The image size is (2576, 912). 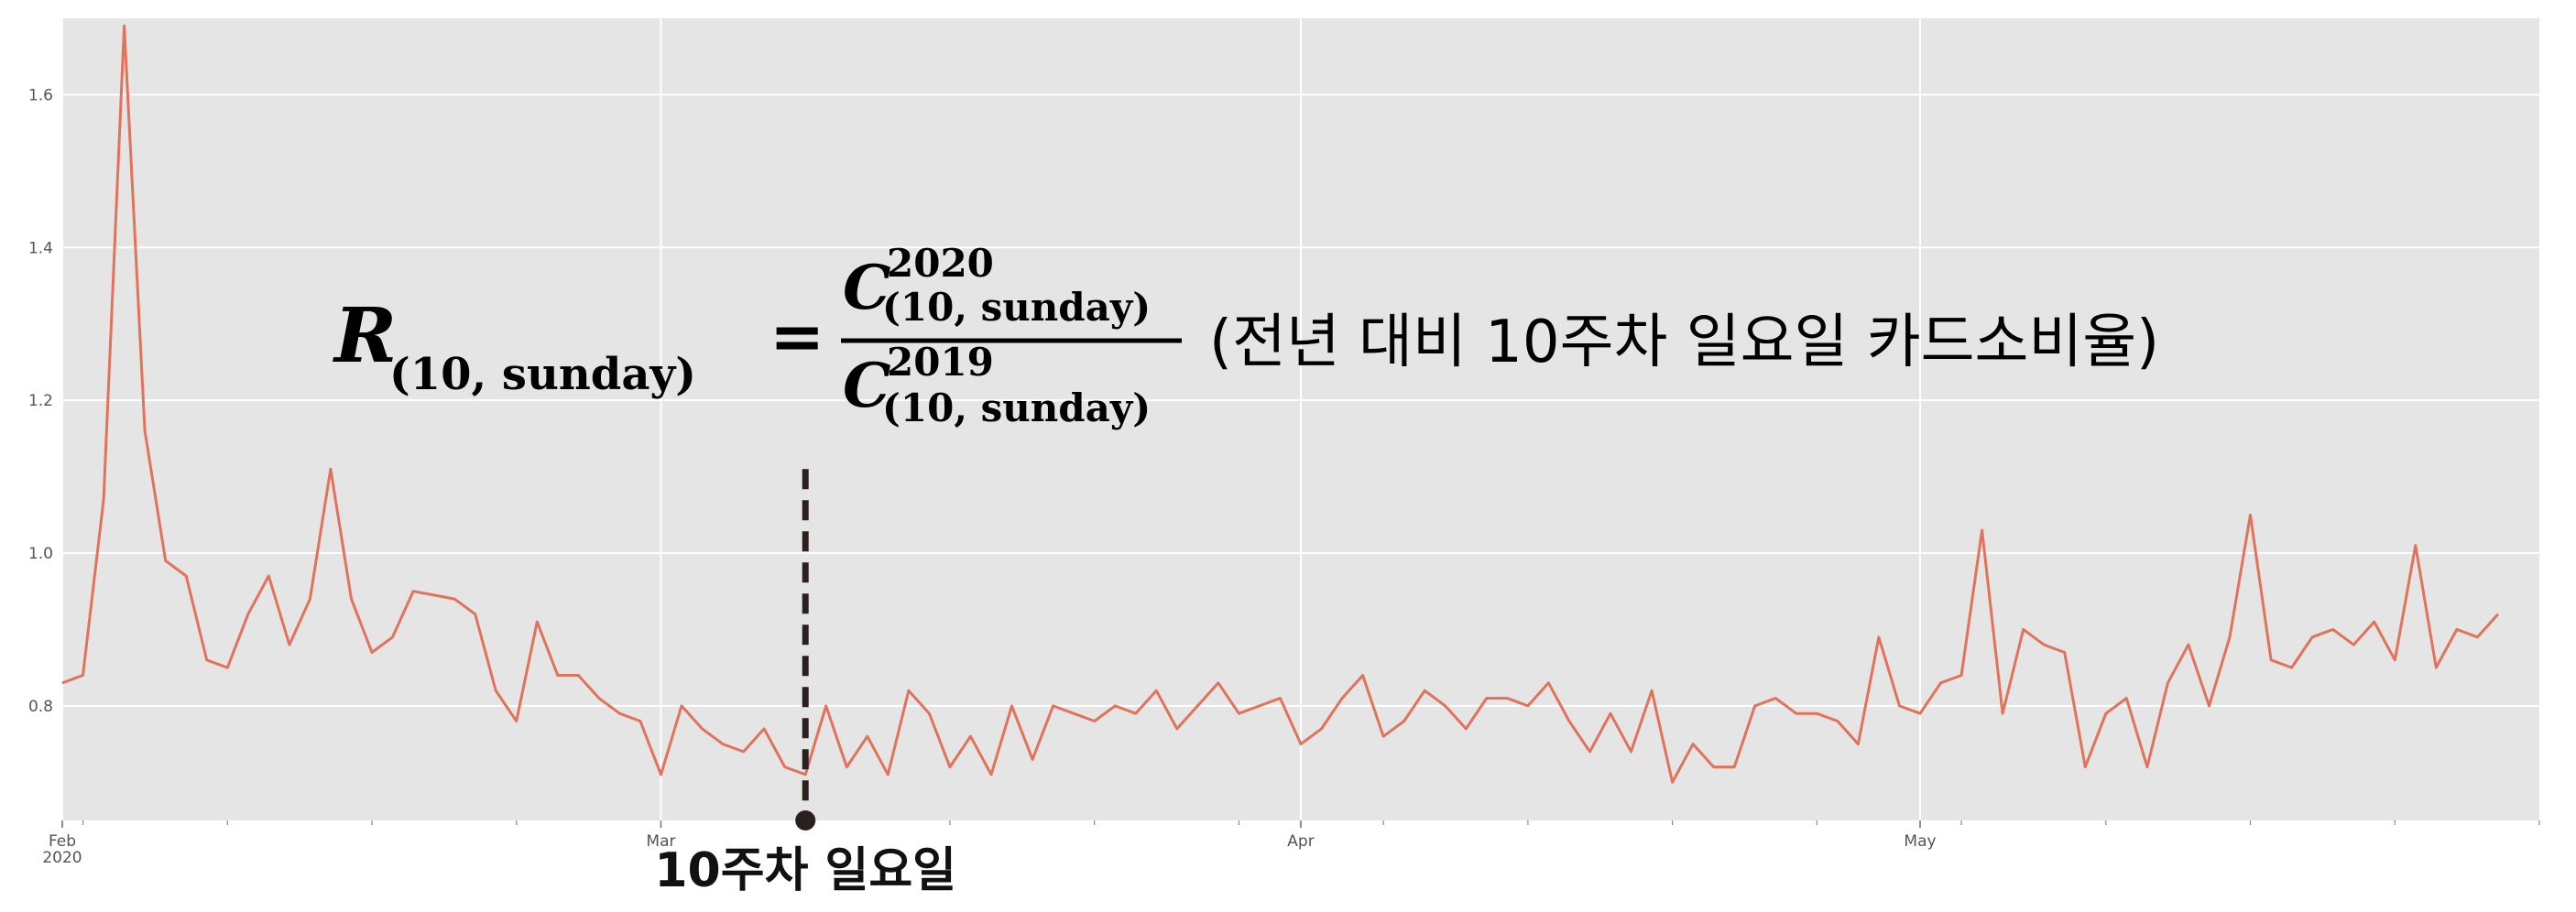 What do you see at coordinates (41, 401) in the screenshot?
I see `y-tick-label: 1.2` at bounding box center [41, 401].